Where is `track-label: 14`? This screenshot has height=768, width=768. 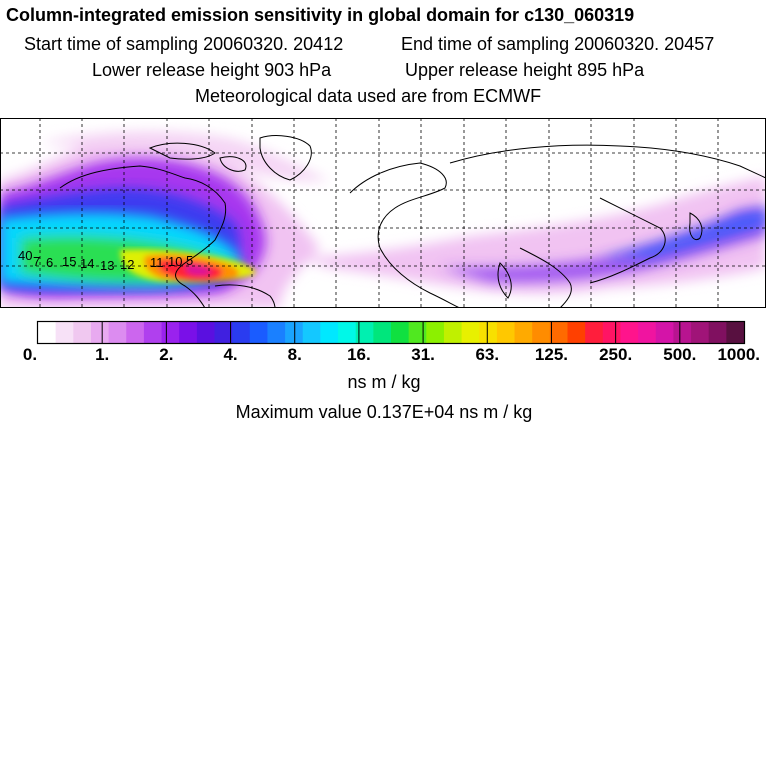 track-label: 14 is located at coordinates (87, 263).